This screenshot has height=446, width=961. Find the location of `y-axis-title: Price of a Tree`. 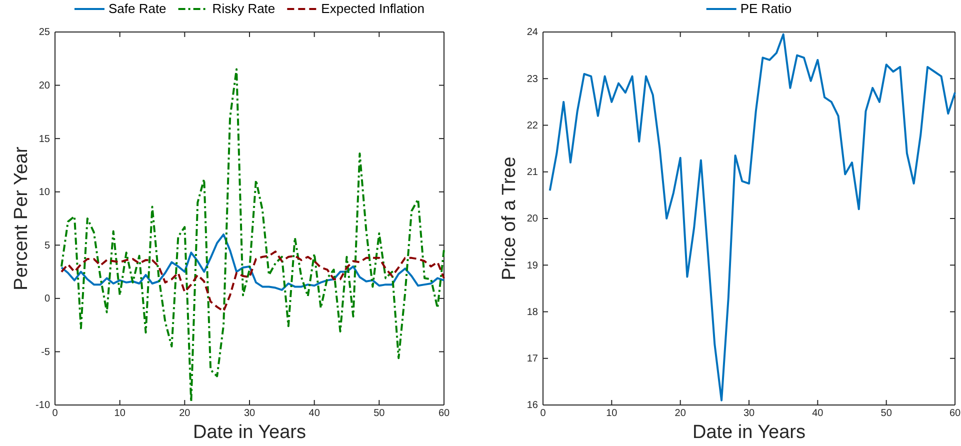

y-axis-title: Price of a Tree is located at coordinates (509, 218).